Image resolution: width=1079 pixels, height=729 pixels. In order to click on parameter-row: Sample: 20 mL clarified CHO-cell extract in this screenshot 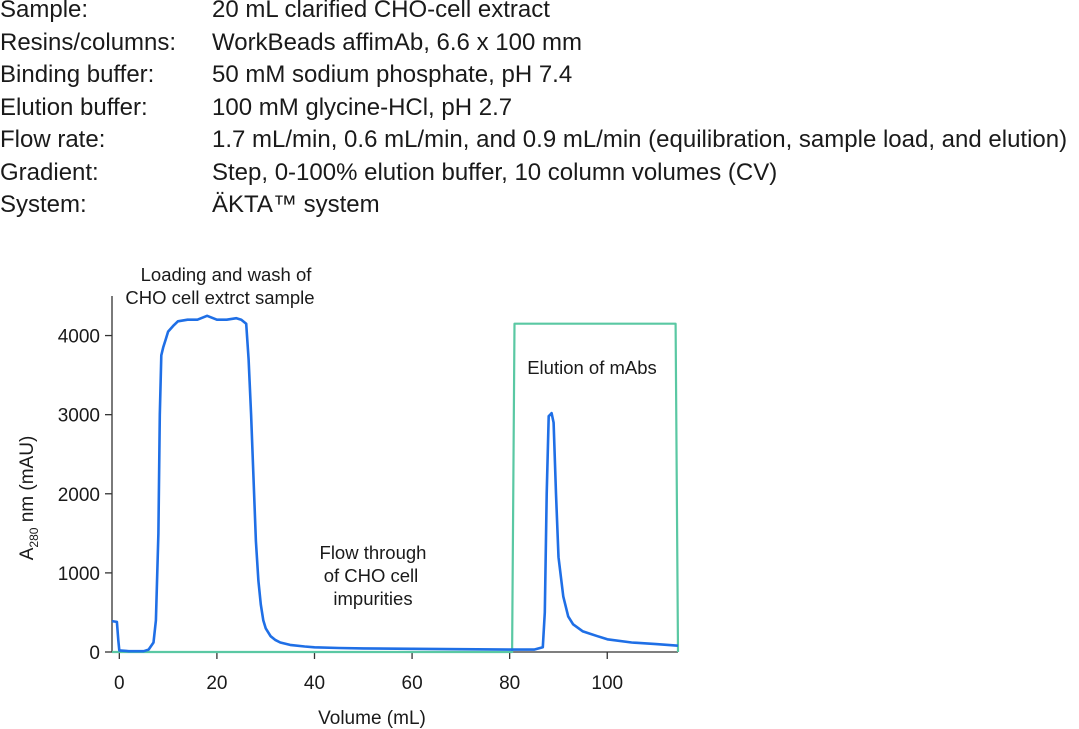, I will do `click(533, 13)`.